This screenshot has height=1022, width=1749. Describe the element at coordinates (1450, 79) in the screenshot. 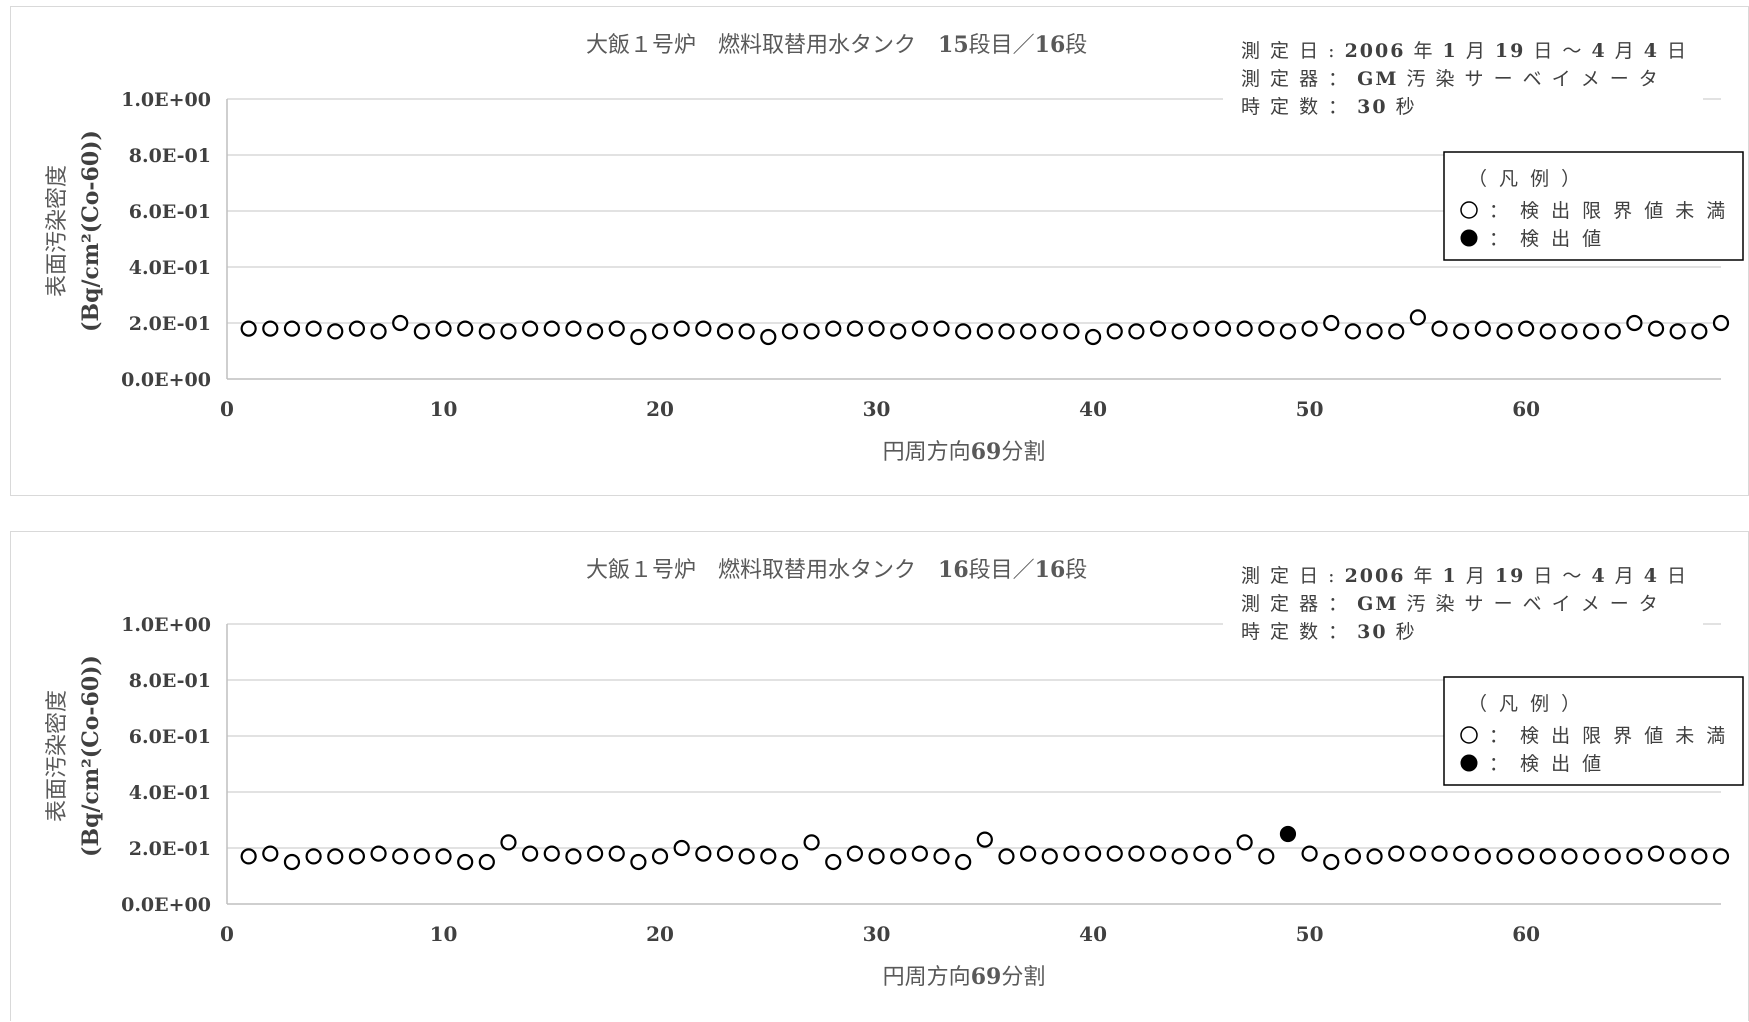

I see `measurement-info-line: 測 定 器 ： GM 汚 染 サ ー ベ イ メ ー タ` at that location.